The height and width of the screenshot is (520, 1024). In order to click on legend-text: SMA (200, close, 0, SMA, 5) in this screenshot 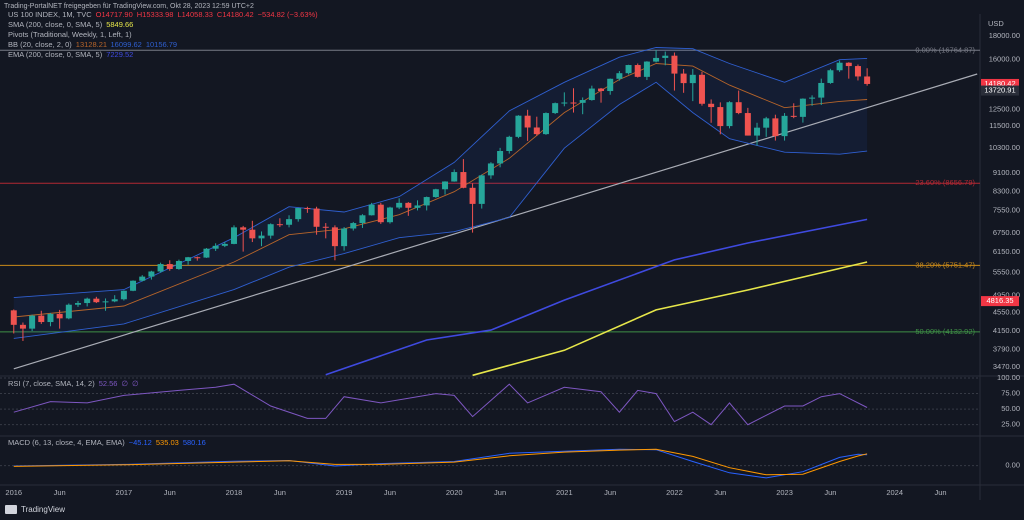, I will do `click(55, 24)`.